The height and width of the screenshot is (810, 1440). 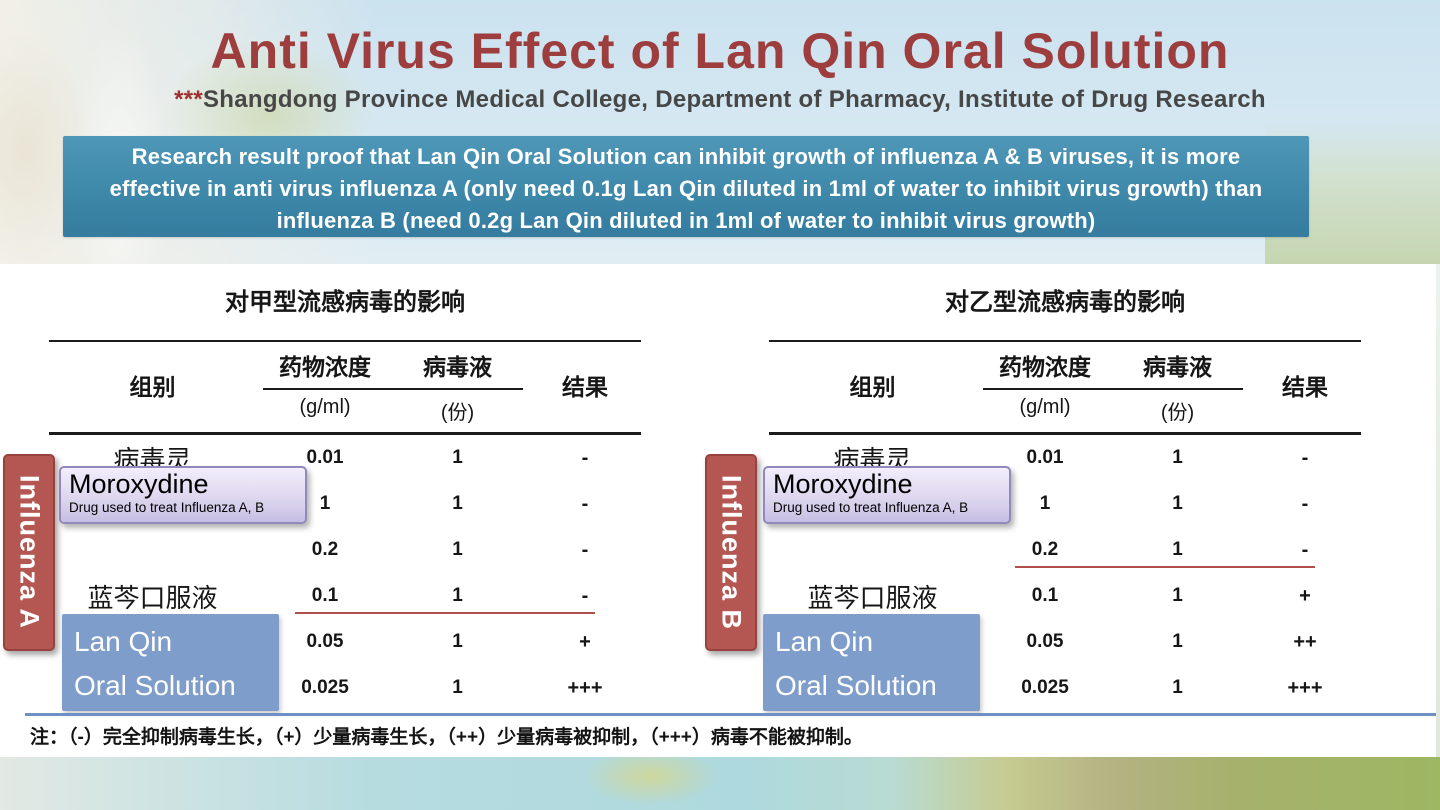 What do you see at coordinates (188, 99) in the screenshot?
I see `subtitle-stars: ***` at bounding box center [188, 99].